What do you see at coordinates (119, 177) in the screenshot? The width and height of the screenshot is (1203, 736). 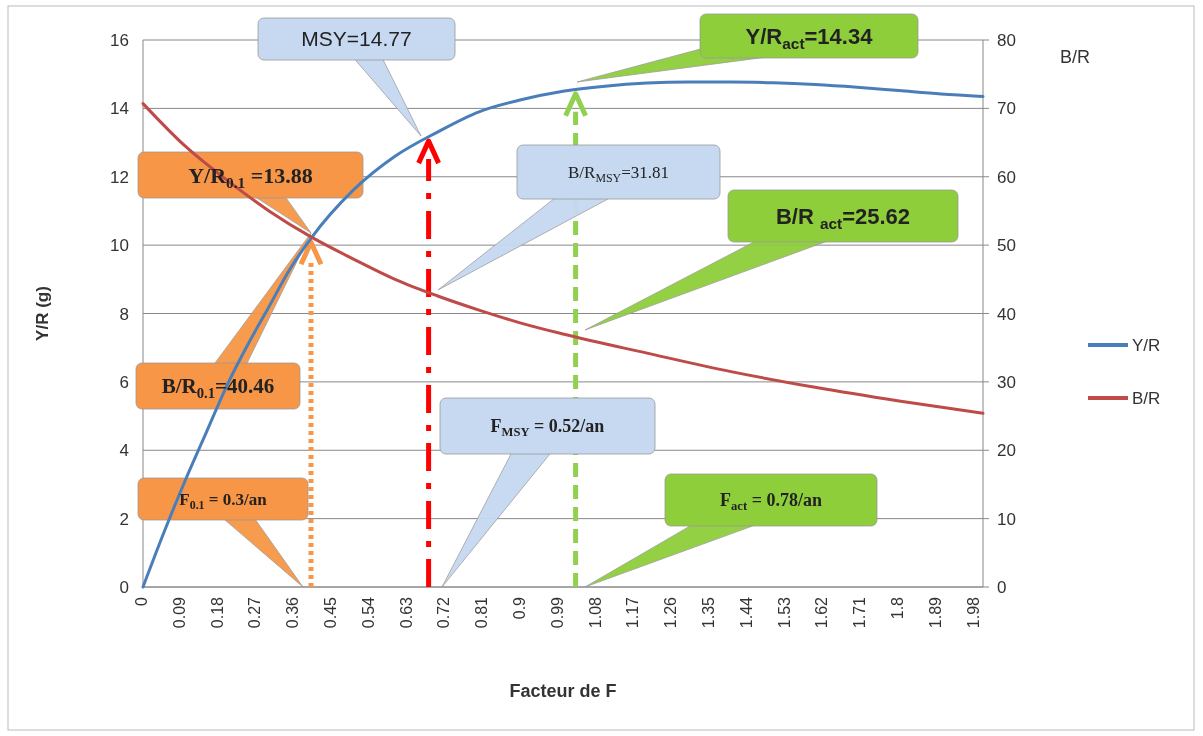 I see `y-tick-label: 12` at bounding box center [119, 177].